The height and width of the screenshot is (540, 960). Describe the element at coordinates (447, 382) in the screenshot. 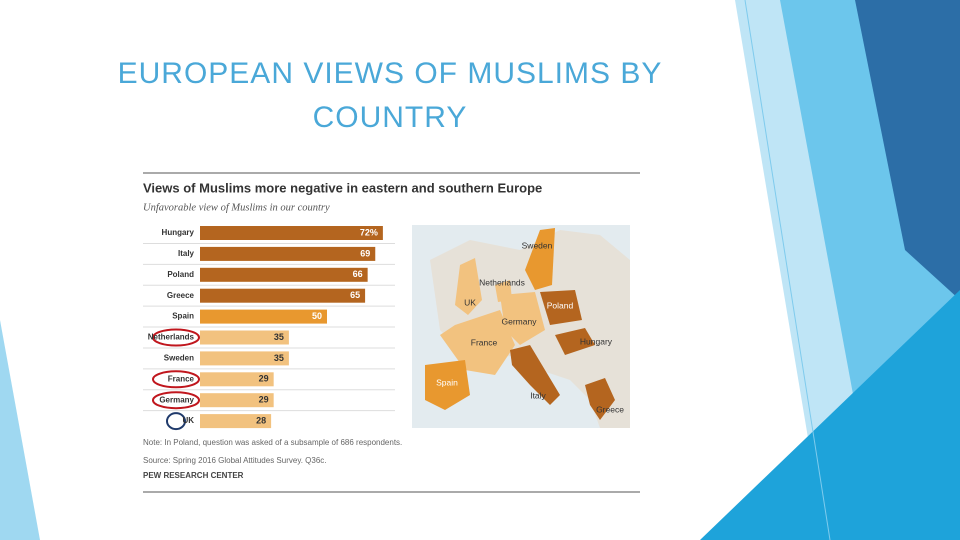

I see `map-label: Spain` at that location.